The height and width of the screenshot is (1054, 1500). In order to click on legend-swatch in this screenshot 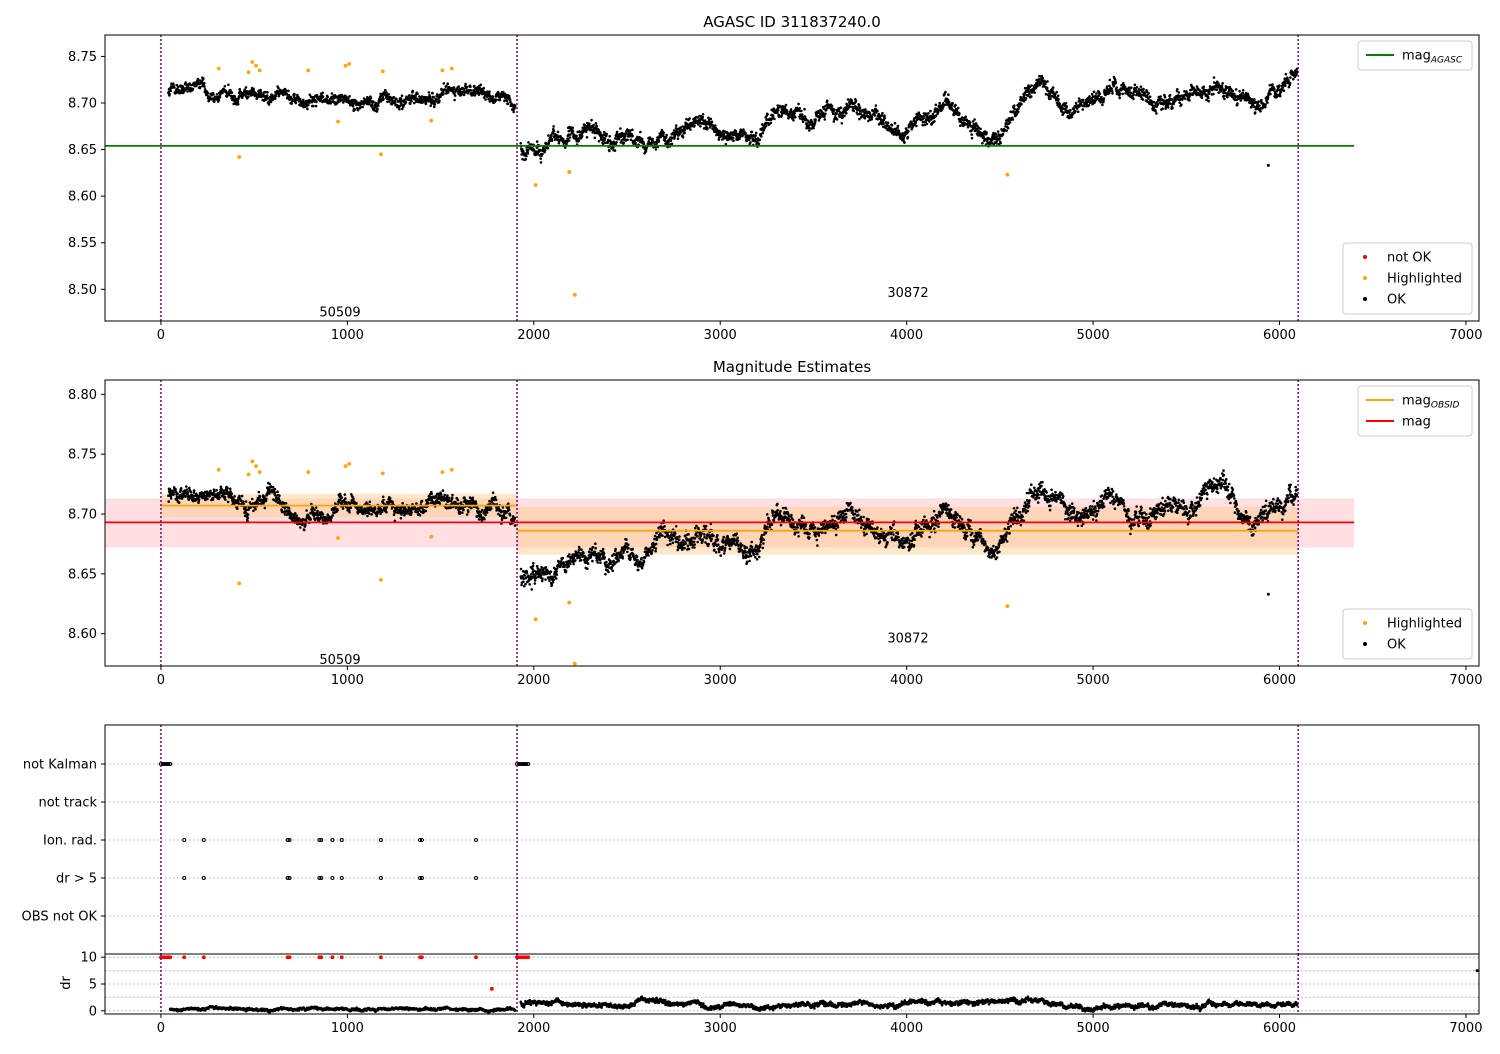, I will do `click(1365, 299)`.